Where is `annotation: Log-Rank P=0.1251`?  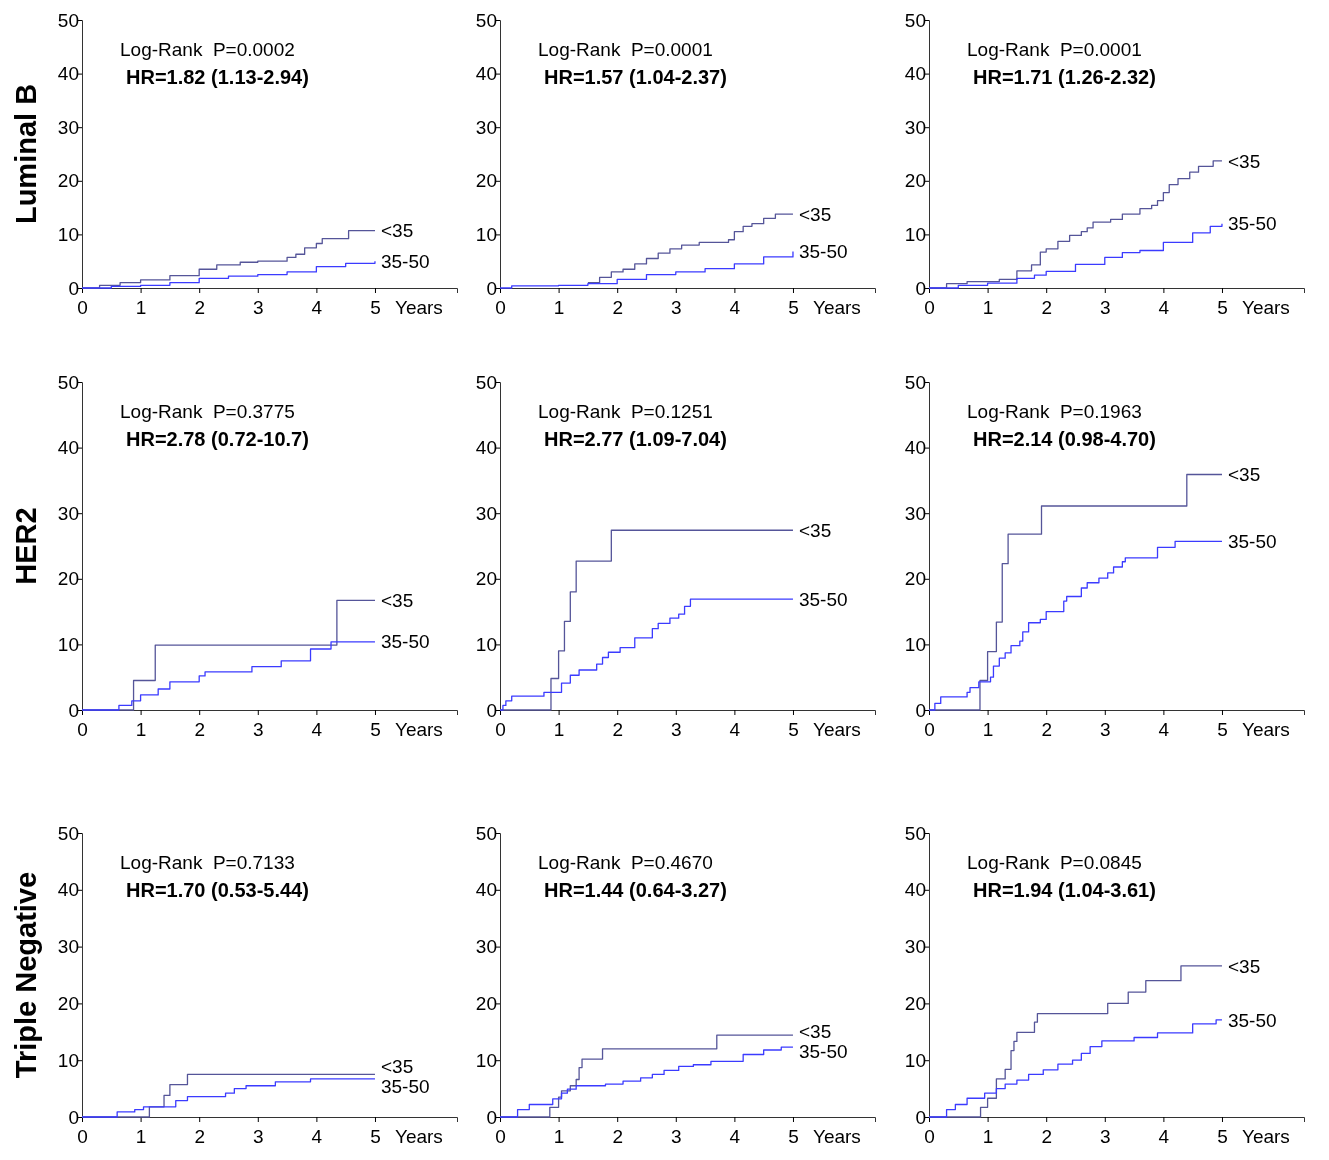 annotation: Log-Rank P=0.1251 is located at coordinates (625, 411).